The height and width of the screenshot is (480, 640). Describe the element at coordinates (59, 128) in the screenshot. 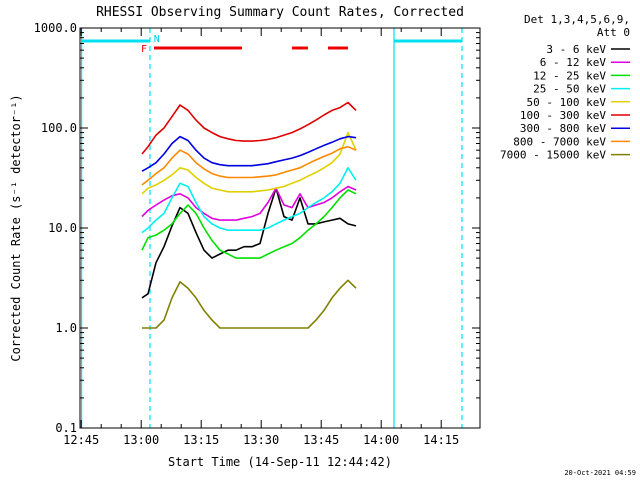

I see `y-tick-label: 100.0` at that location.